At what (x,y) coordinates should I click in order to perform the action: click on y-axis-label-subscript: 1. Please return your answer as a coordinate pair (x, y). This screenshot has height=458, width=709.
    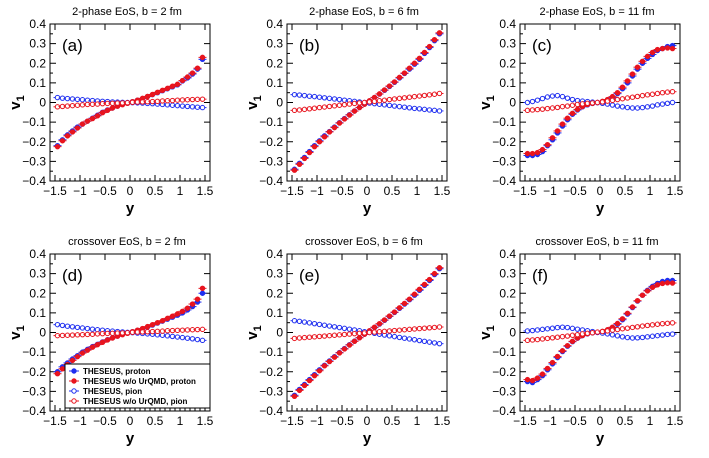
    Looking at the image, I should click on (258, 328).